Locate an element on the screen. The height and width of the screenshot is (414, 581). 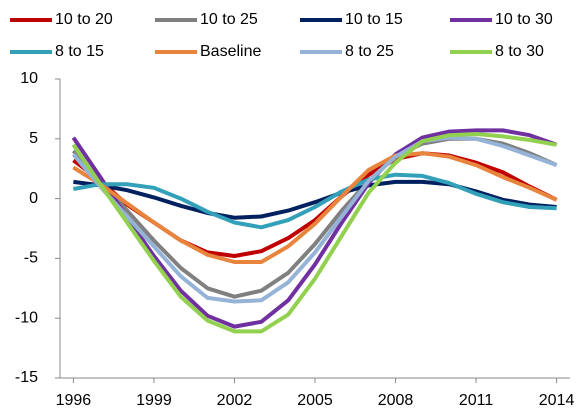
x-tick-label: 2011 is located at coordinates (476, 400).